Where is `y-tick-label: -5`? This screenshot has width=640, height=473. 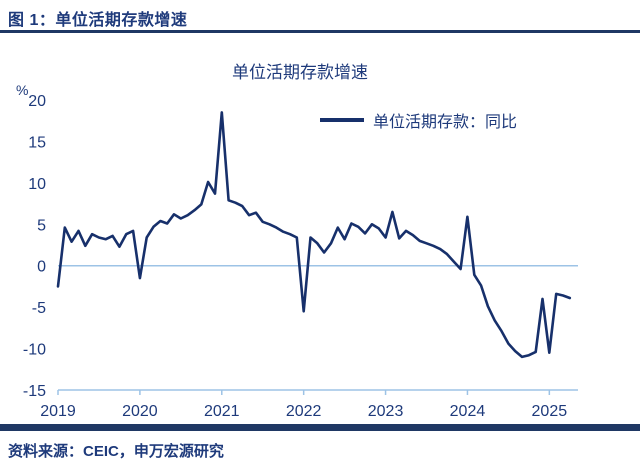
y-tick-label: -5 is located at coordinates (39, 308).